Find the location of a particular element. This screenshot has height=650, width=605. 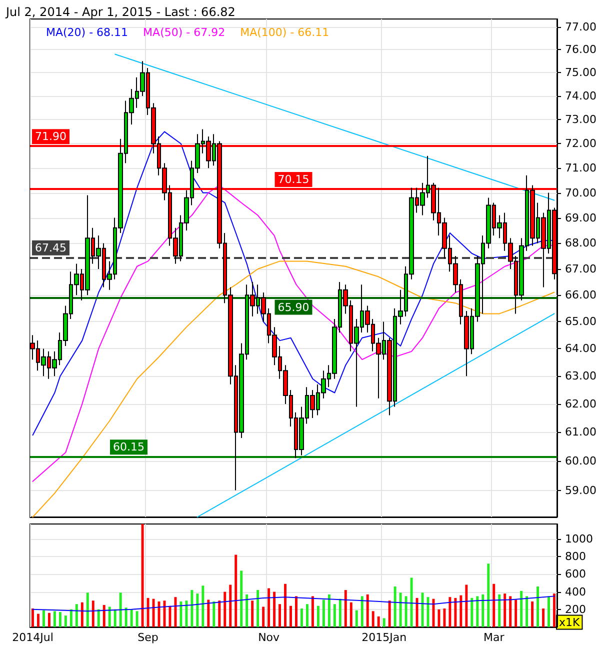

y-tick-label: 600 is located at coordinates (575, 574).